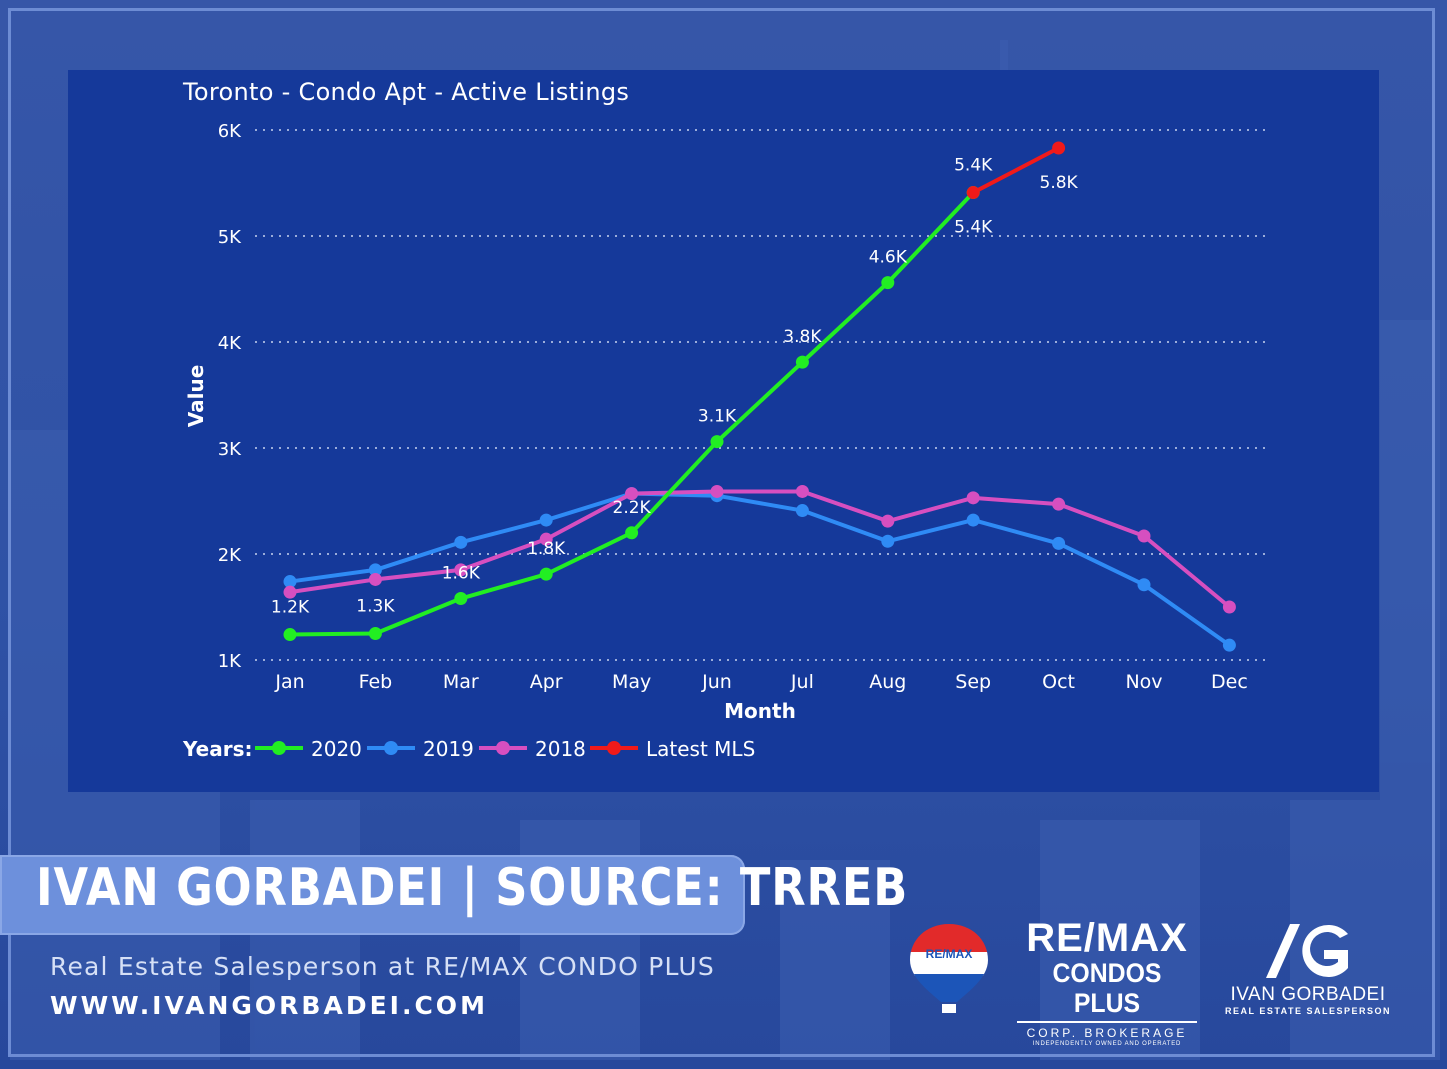 Image resolution: width=1447 pixels, height=1069 pixels. Describe the element at coordinates (717, 417) in the screenshot. I see `data-label: 3.1K` at that location.